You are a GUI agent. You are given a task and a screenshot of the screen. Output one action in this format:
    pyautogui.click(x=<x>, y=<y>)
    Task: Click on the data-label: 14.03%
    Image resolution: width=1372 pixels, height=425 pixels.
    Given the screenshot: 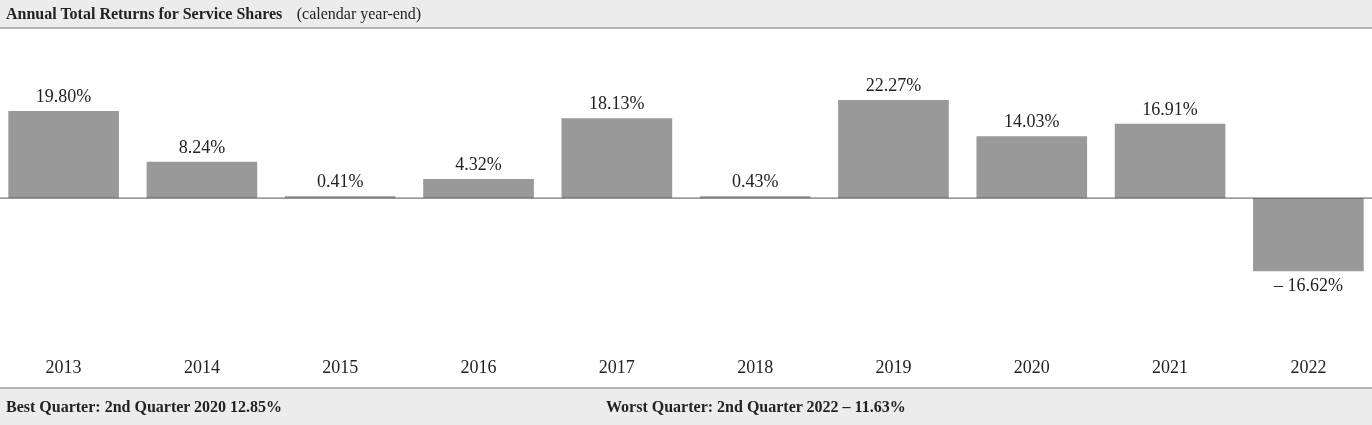 What is the action you would take?
    pyautogui.click(x=1032, y=121)
    